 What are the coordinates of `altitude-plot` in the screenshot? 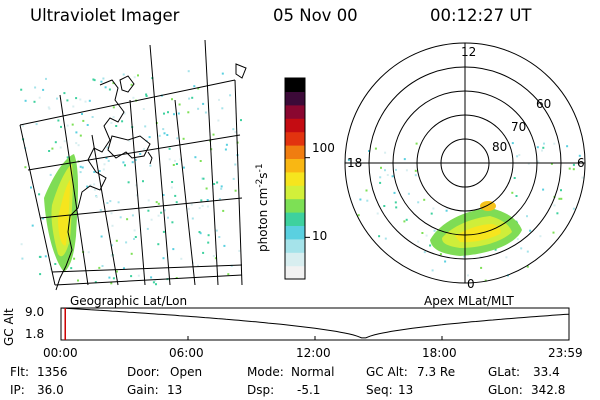 It's located at (315, 324).